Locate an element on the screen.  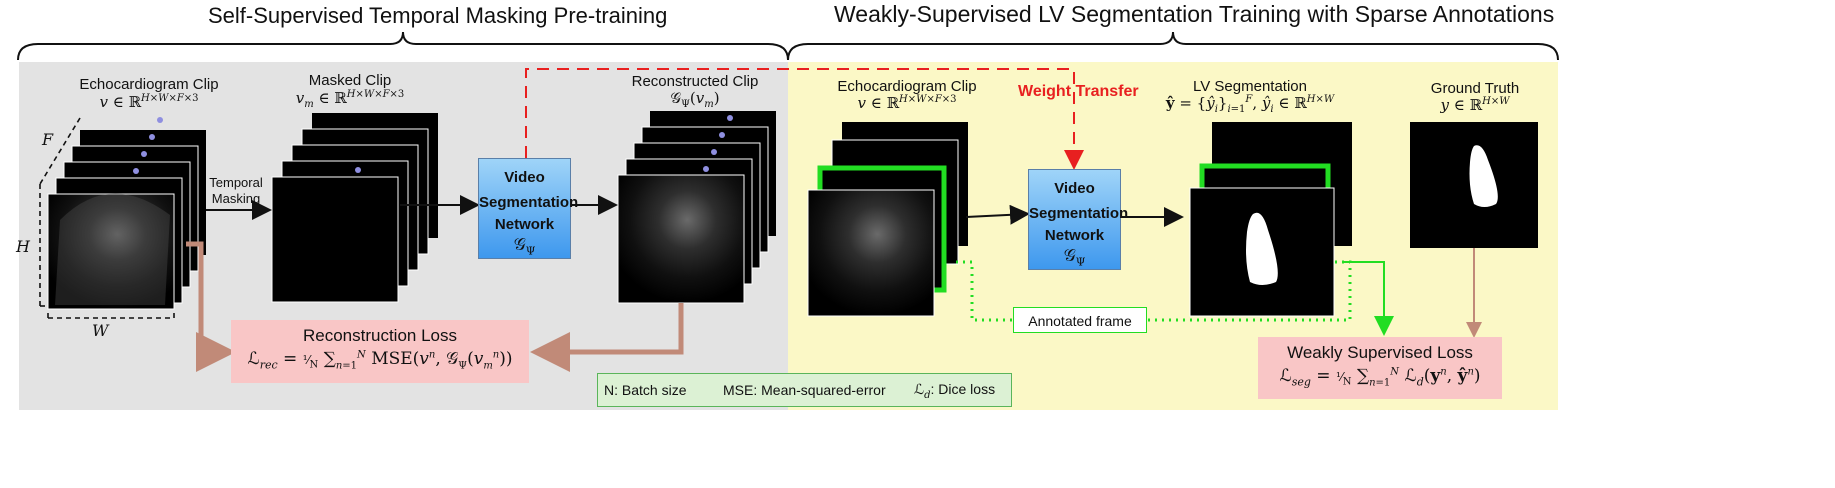
annotated-frame-label: Annotated frame is located at coordinates (1080, 320).